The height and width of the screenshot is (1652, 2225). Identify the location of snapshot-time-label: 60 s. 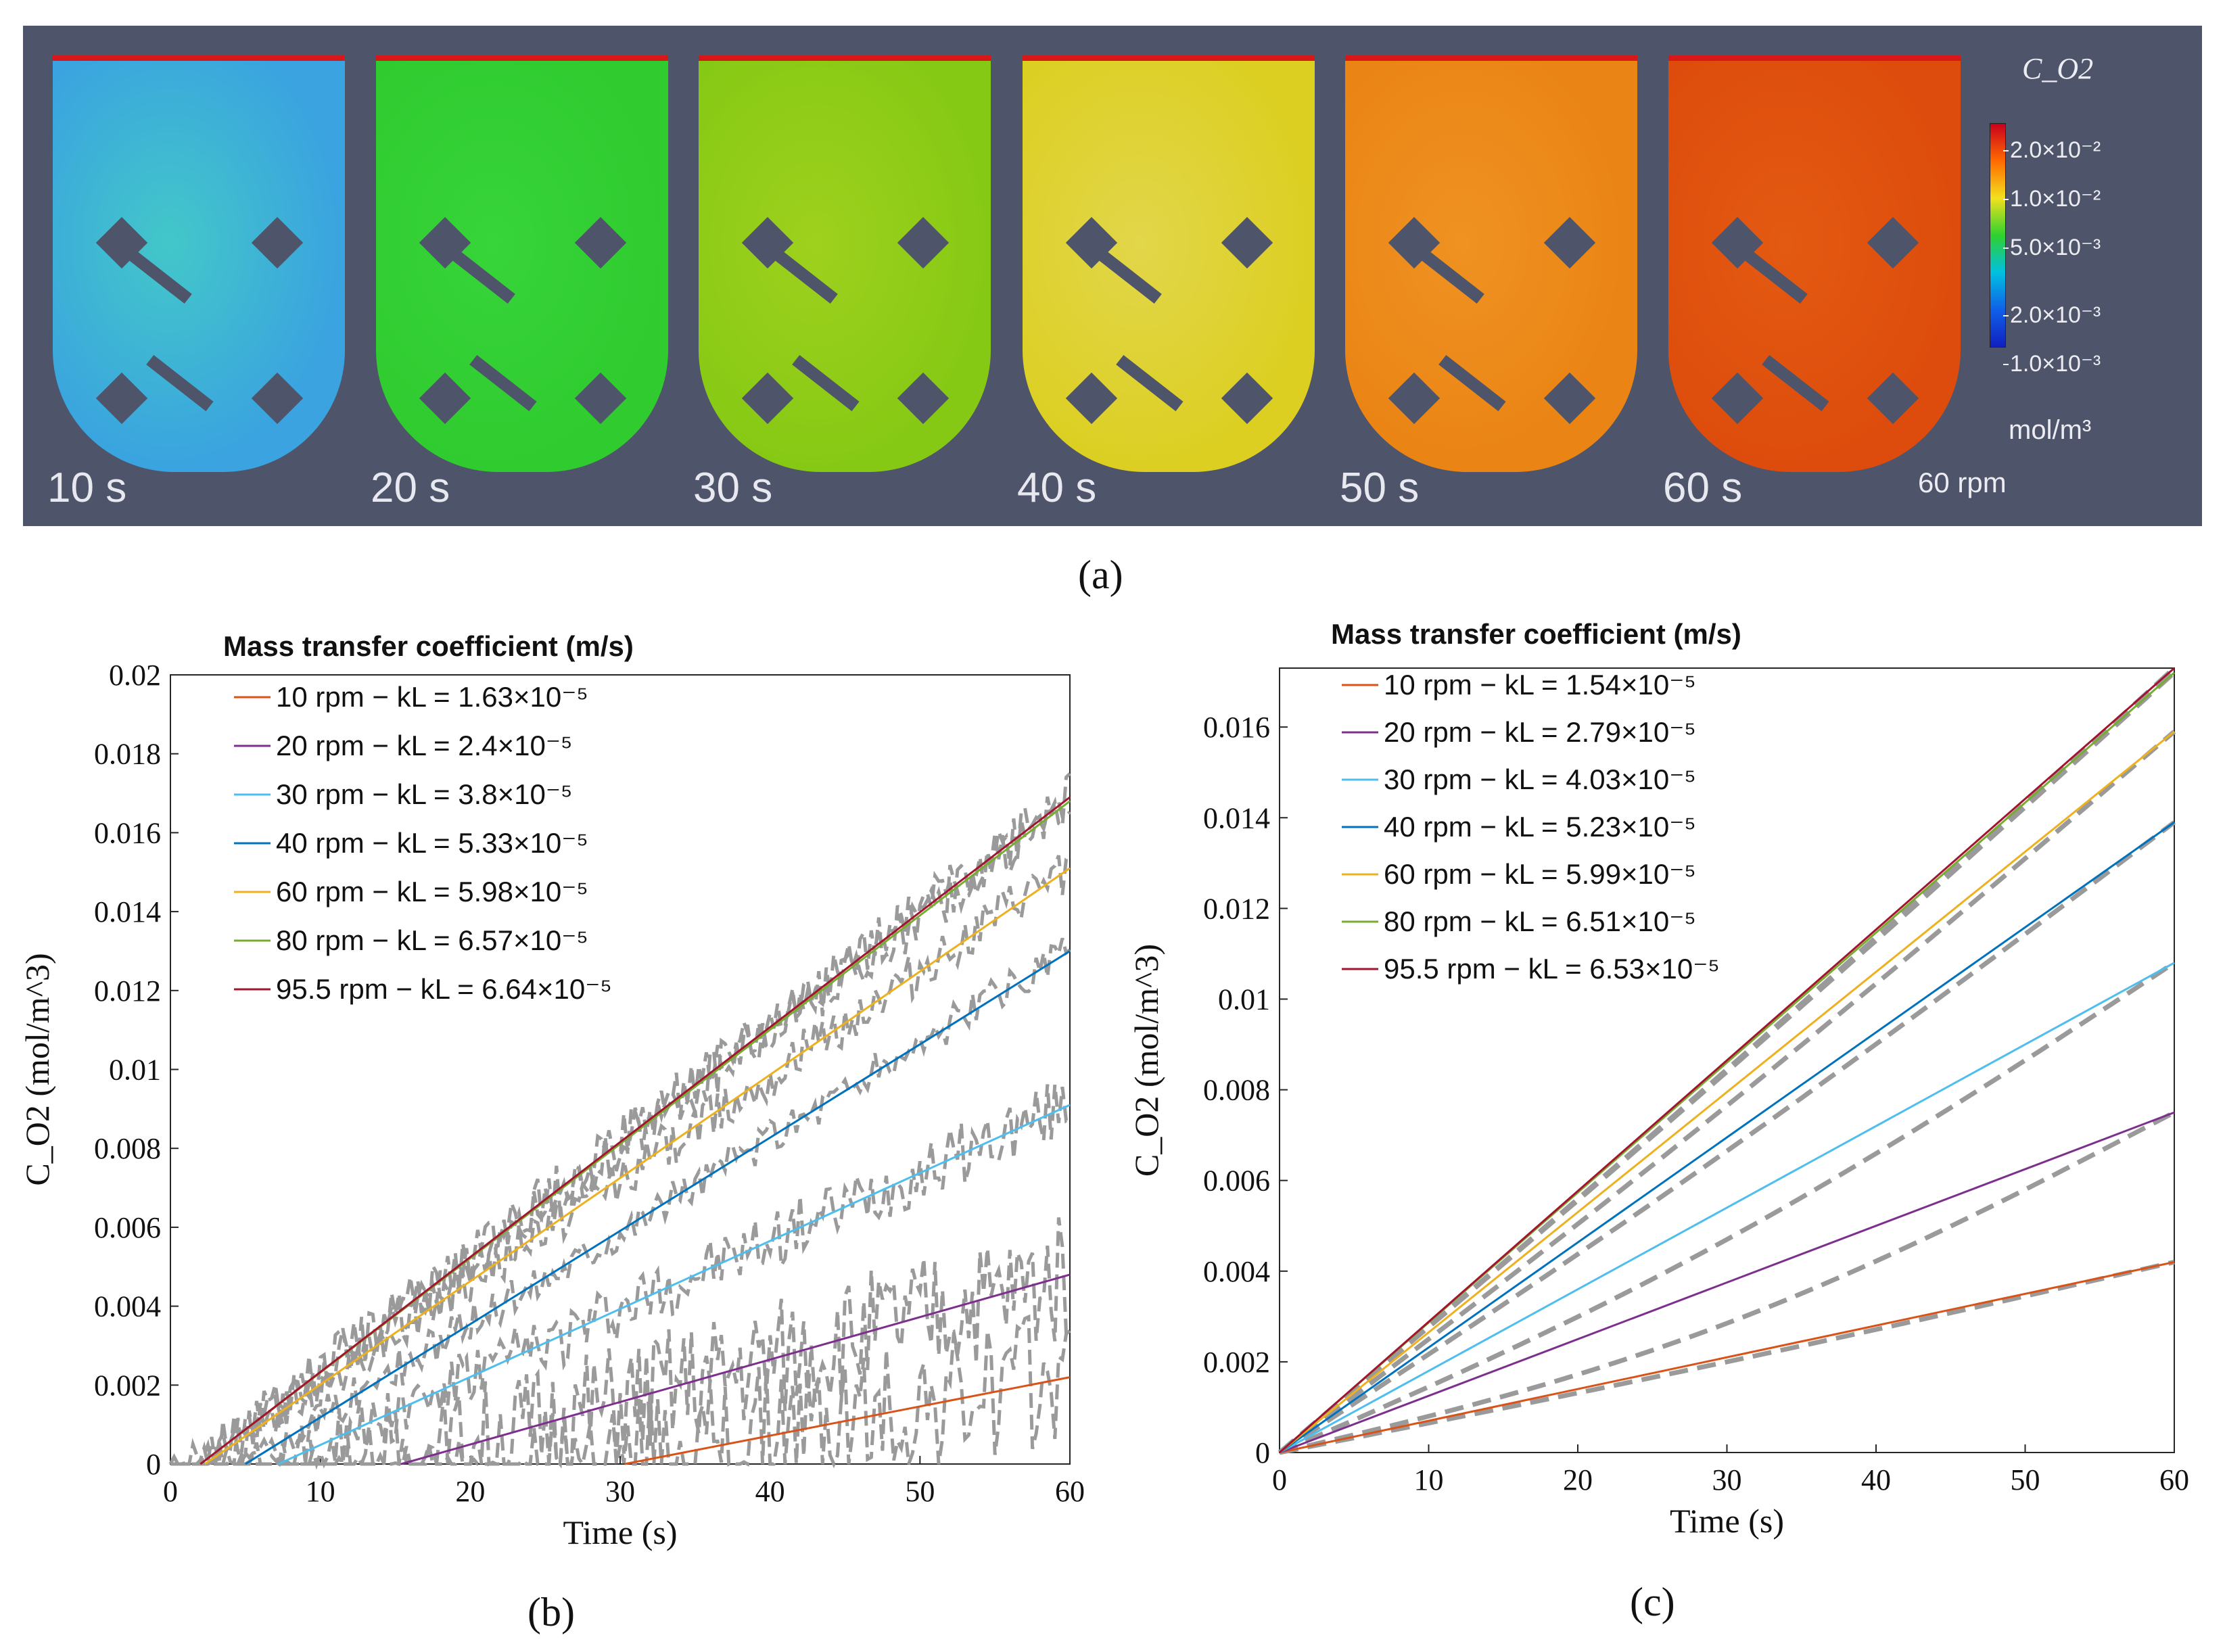
(1703, 488).